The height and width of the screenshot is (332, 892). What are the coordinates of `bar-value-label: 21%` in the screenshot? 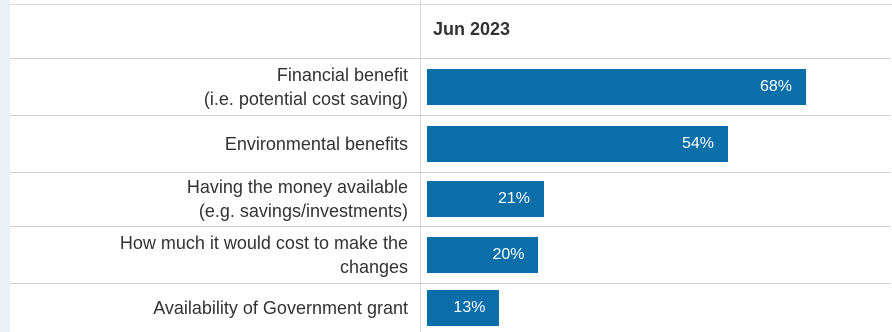 It's located at (514, 198).